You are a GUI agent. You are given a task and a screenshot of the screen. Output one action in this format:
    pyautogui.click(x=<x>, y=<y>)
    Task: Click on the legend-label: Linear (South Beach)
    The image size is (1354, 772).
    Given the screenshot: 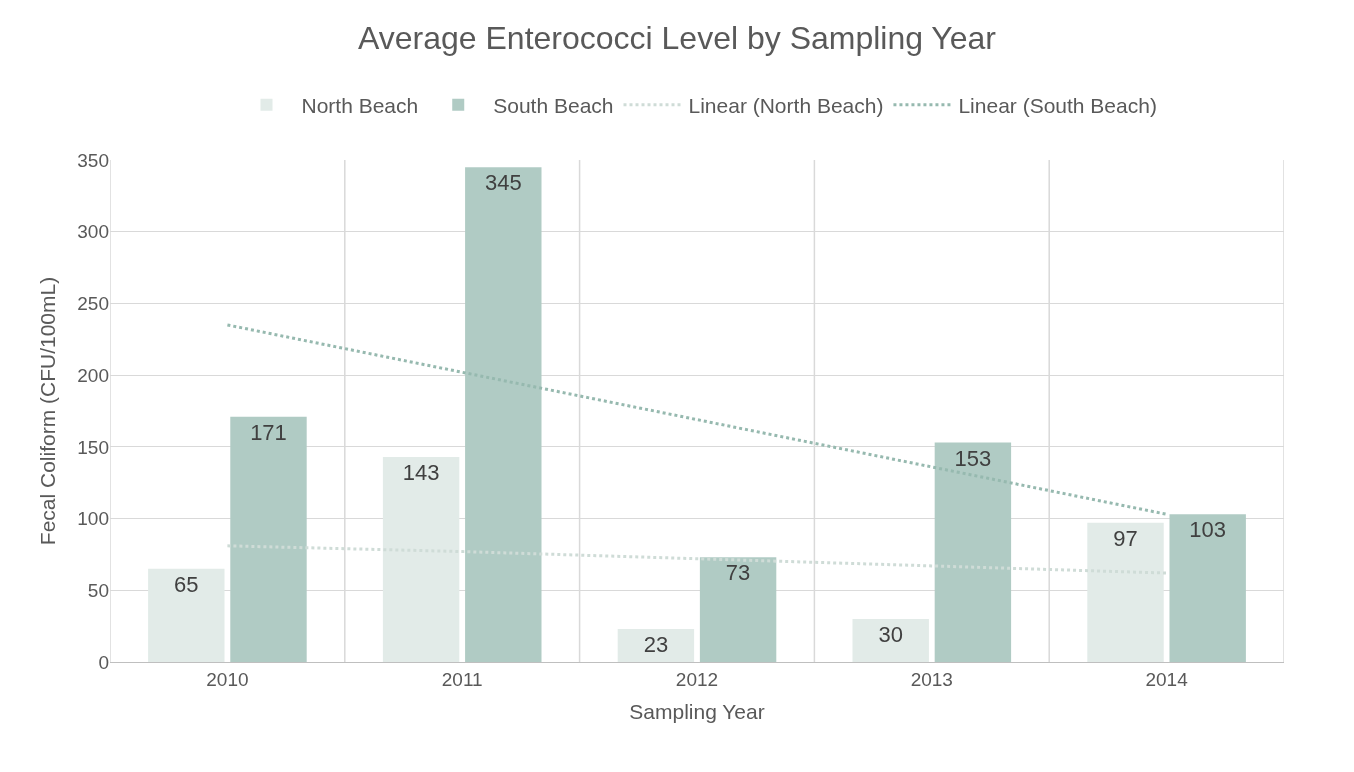 What is the action you would take?
    pyautogui.click(x=1057, y=106)
    